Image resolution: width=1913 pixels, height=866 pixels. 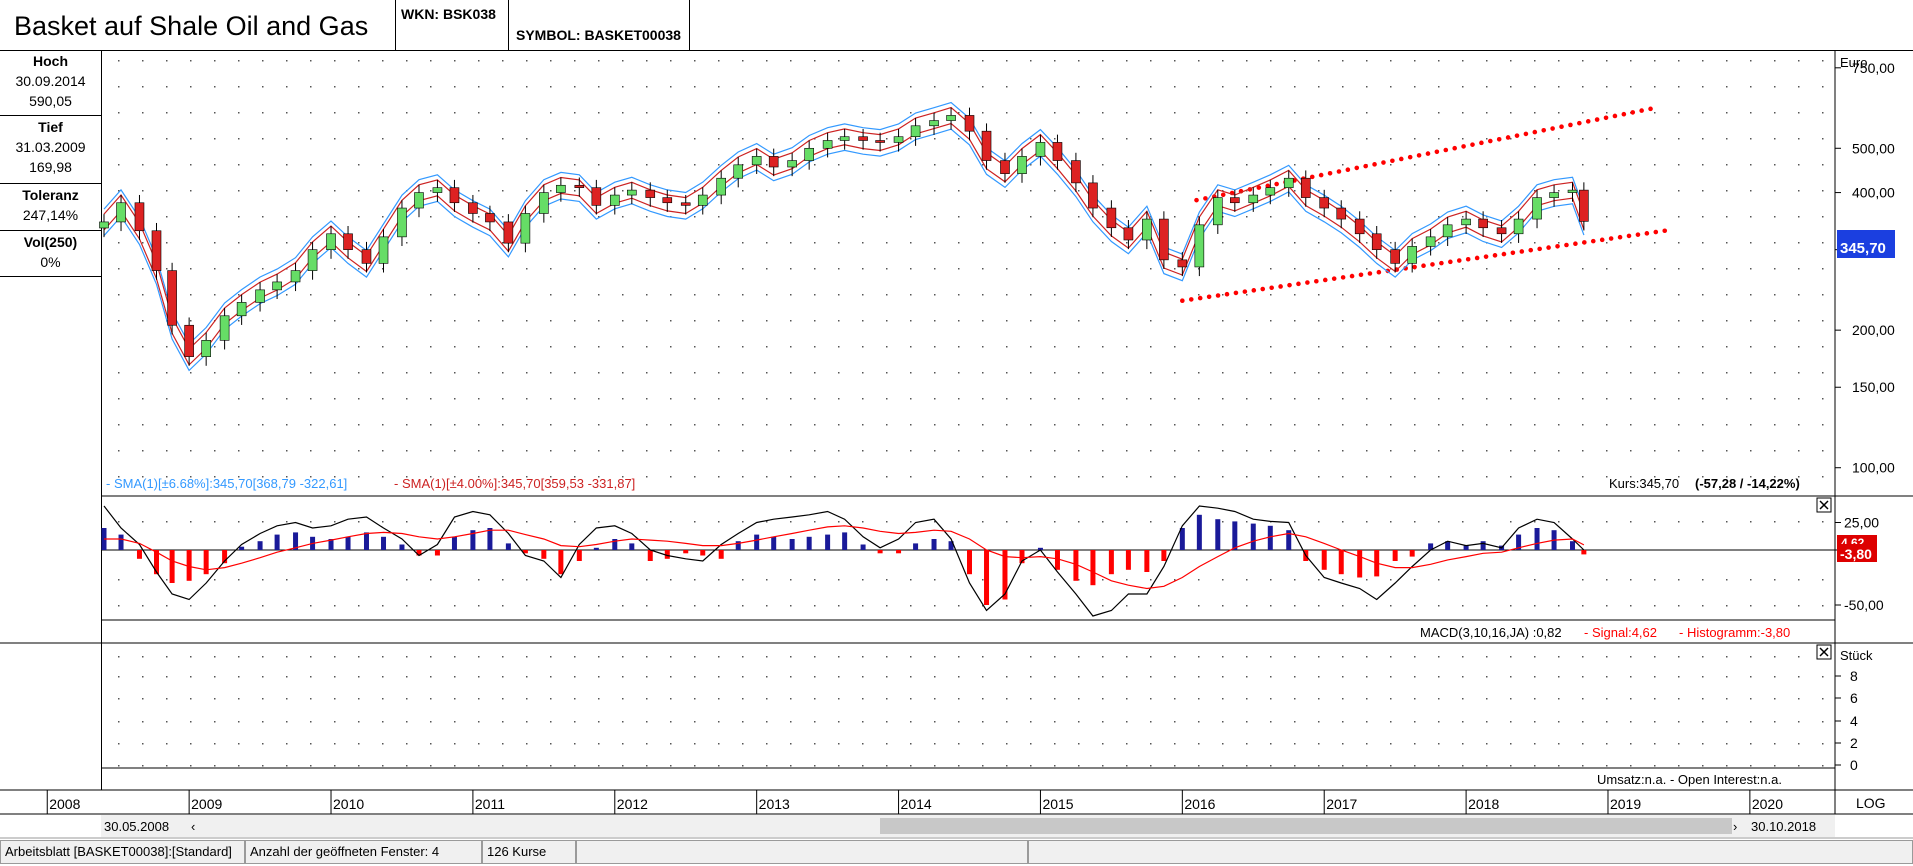 What do you see at coordinates (1861, 523) in the screenshot?
I see `macd-y-tick-label: 25,00` at bounding box center [1861, 523].